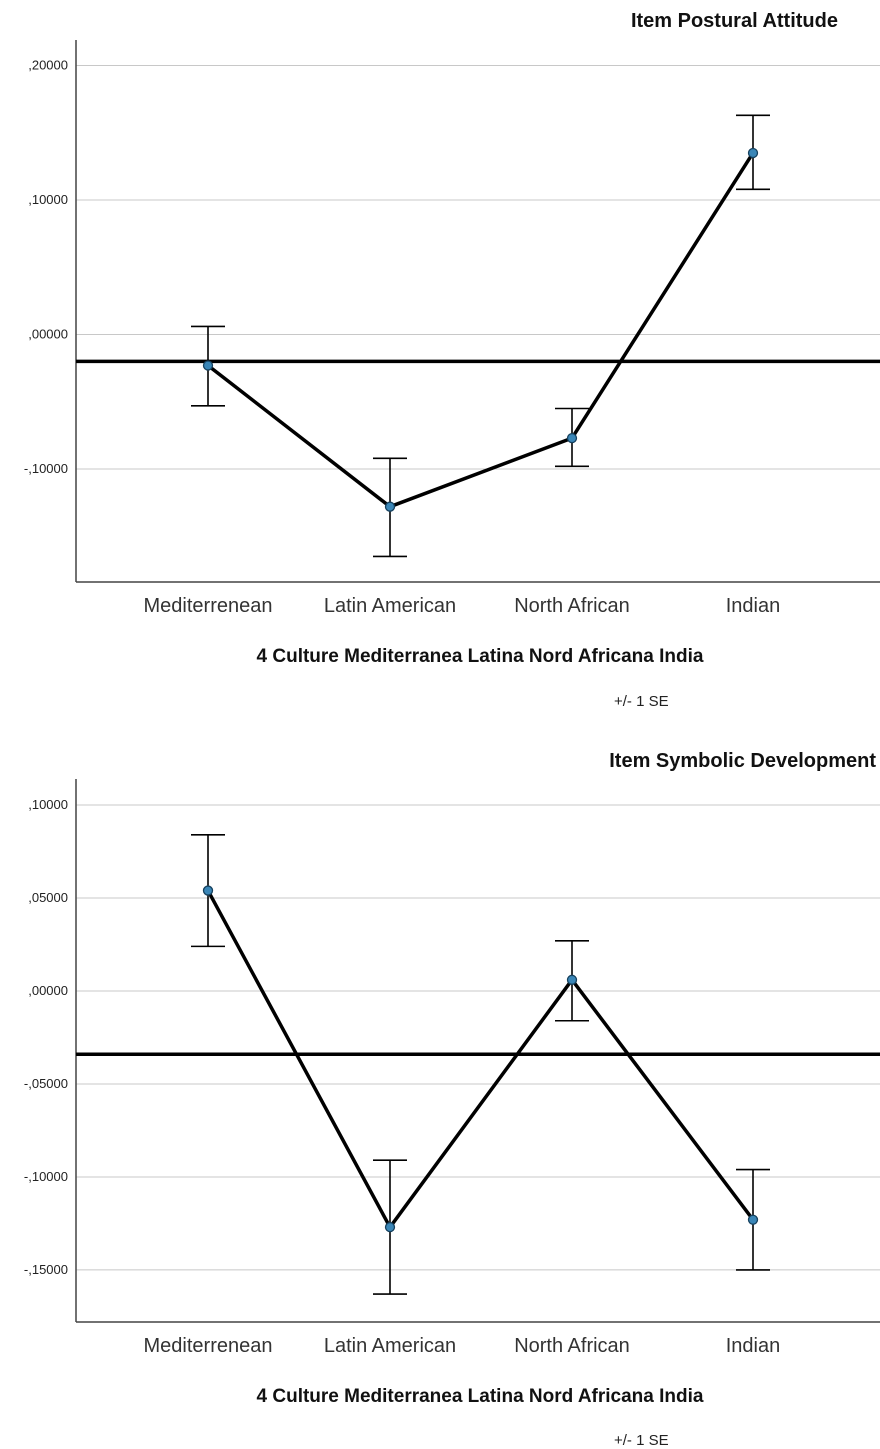 The height and width of the screenshot is (1449, 880). Describe the element at coordinates (46, 1269) in the screenshot. I see `y-tick-label: -,15000` at that location.